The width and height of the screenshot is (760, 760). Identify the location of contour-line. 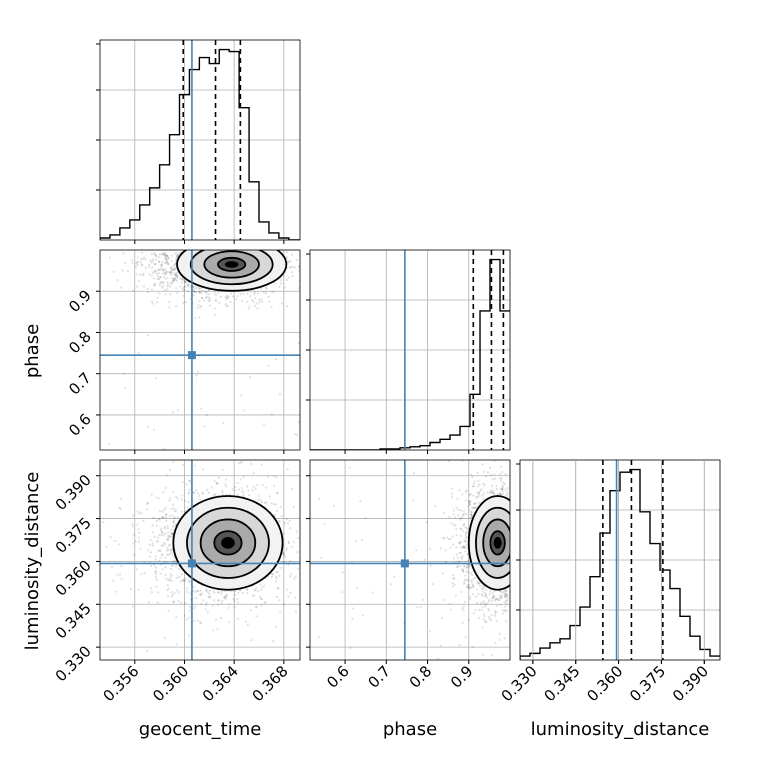
(232, 271).